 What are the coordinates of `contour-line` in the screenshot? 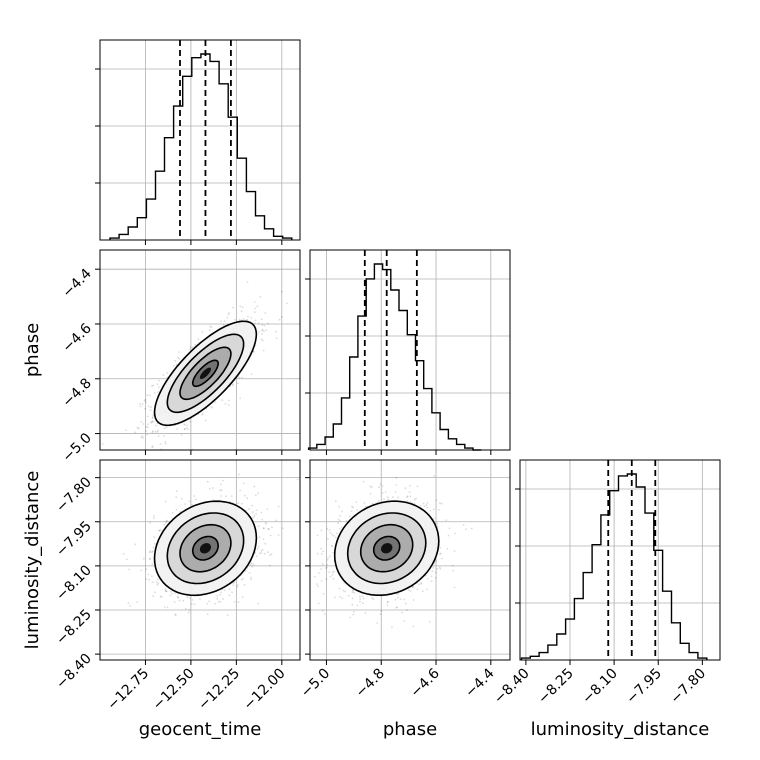 It's located at (205, 548).